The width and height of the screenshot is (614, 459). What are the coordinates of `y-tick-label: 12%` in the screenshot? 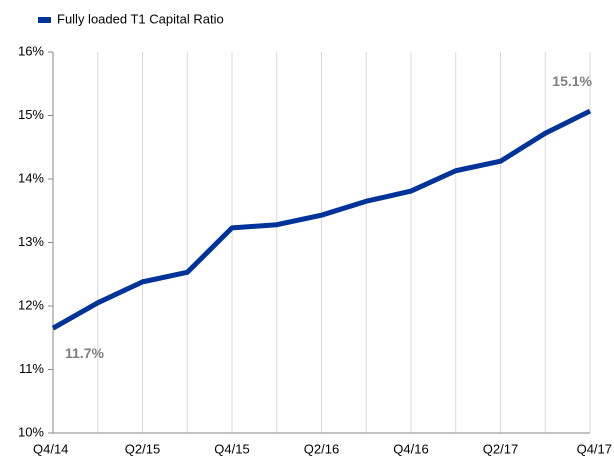 It's located at (31, 304).